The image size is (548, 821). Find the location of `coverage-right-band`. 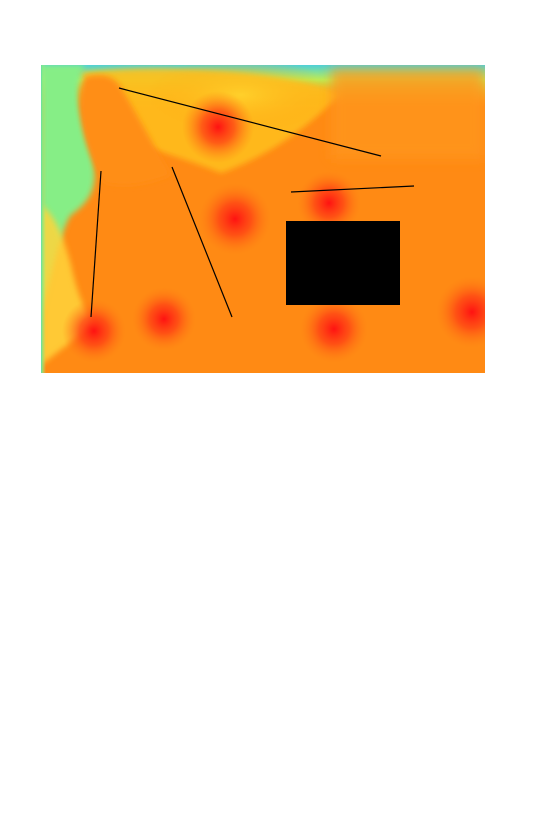

coverage-right-band is located at coordinates (408, 114).